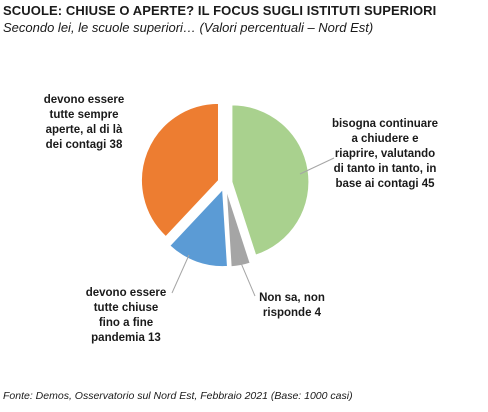 The image size is (488, 412). Describe the element at coordinates (198, 228) in the screenshot. I see `pie-slice-chiuse` at that location.